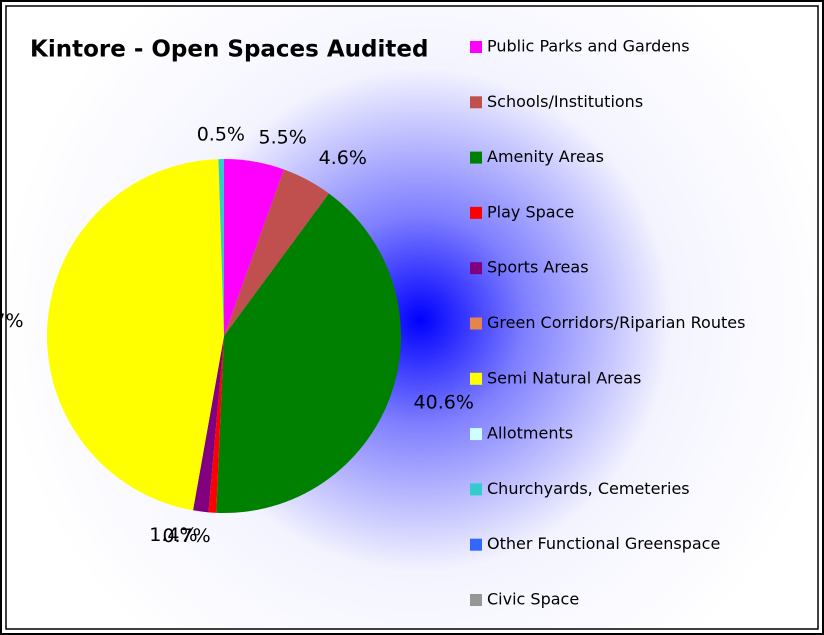  I want to click on legend-text: Allotments, so click(530, 433).